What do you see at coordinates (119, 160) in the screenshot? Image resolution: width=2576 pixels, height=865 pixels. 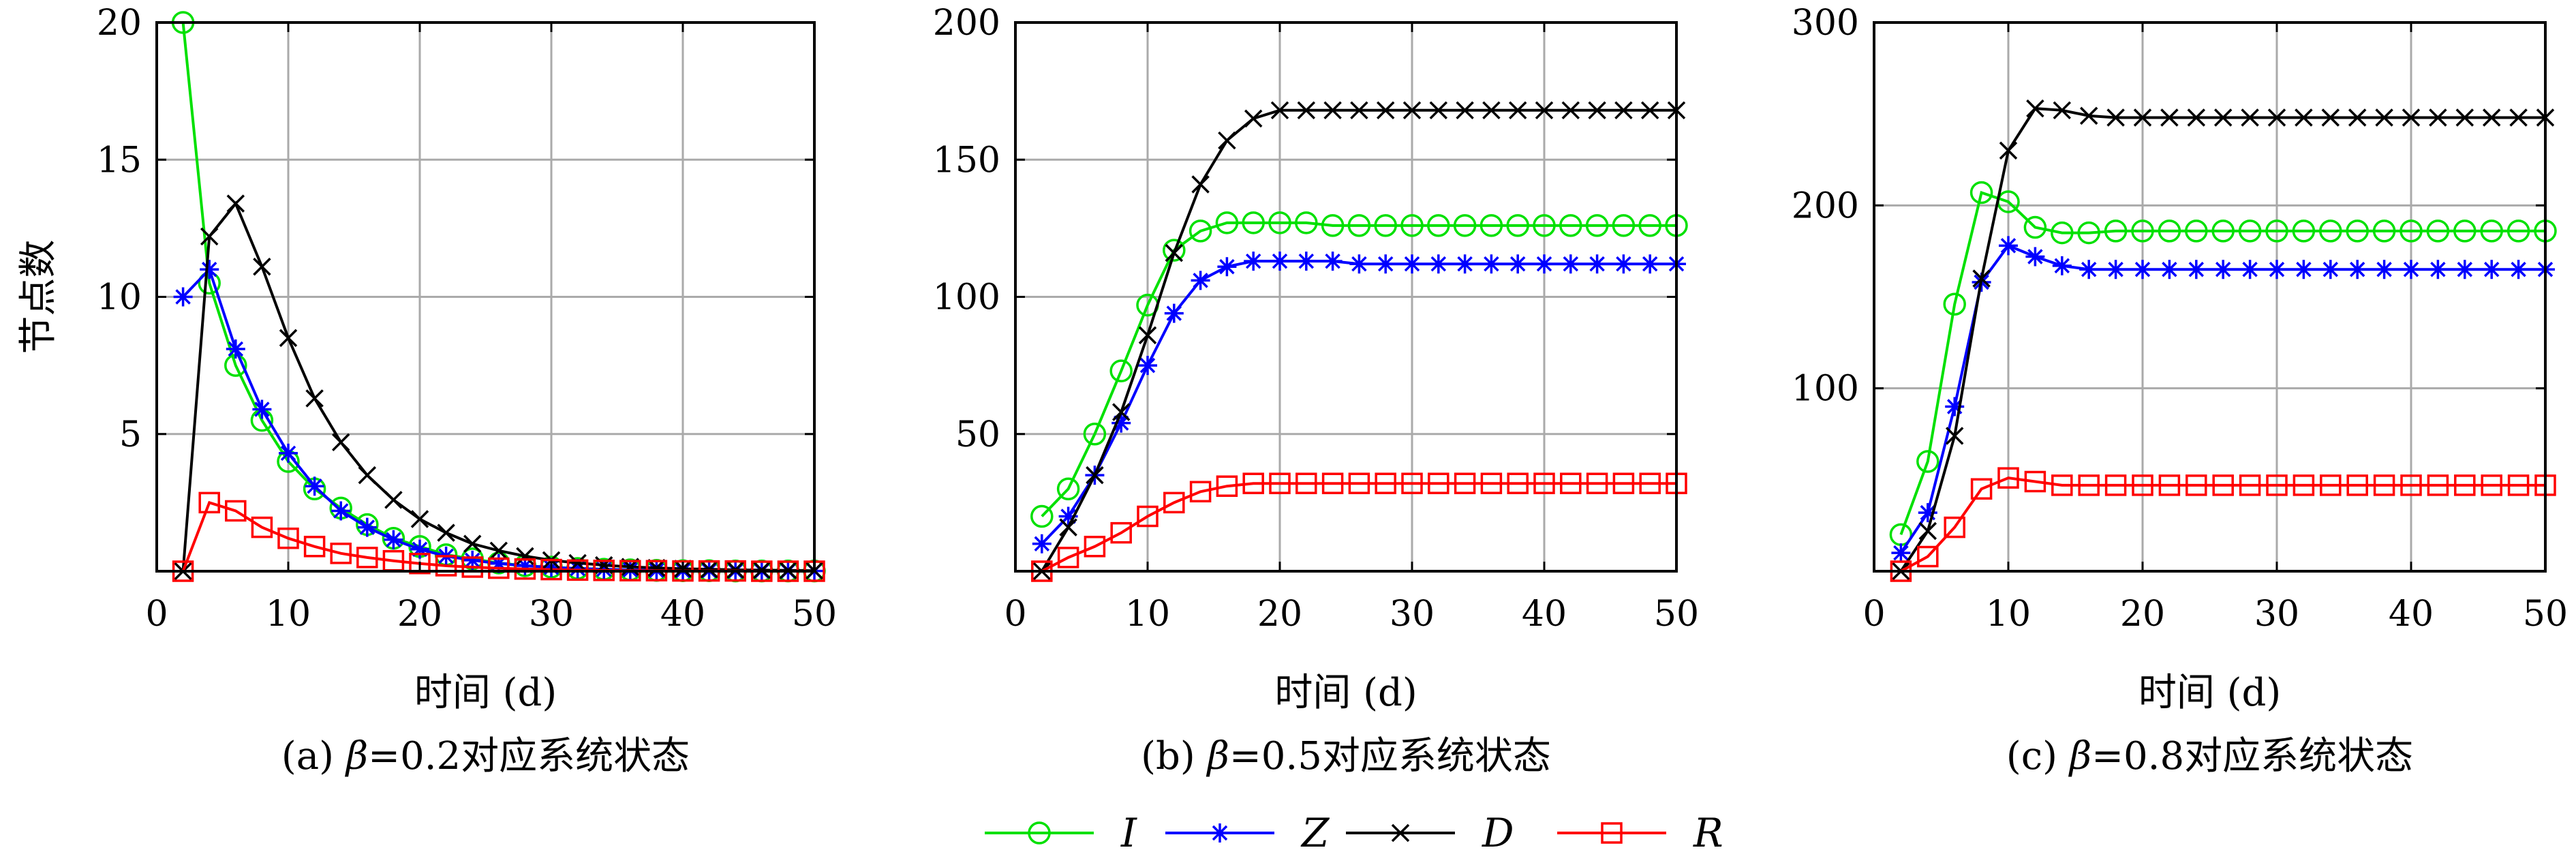 I see `y-tick-label: 15` at bounding box center [119, 160].